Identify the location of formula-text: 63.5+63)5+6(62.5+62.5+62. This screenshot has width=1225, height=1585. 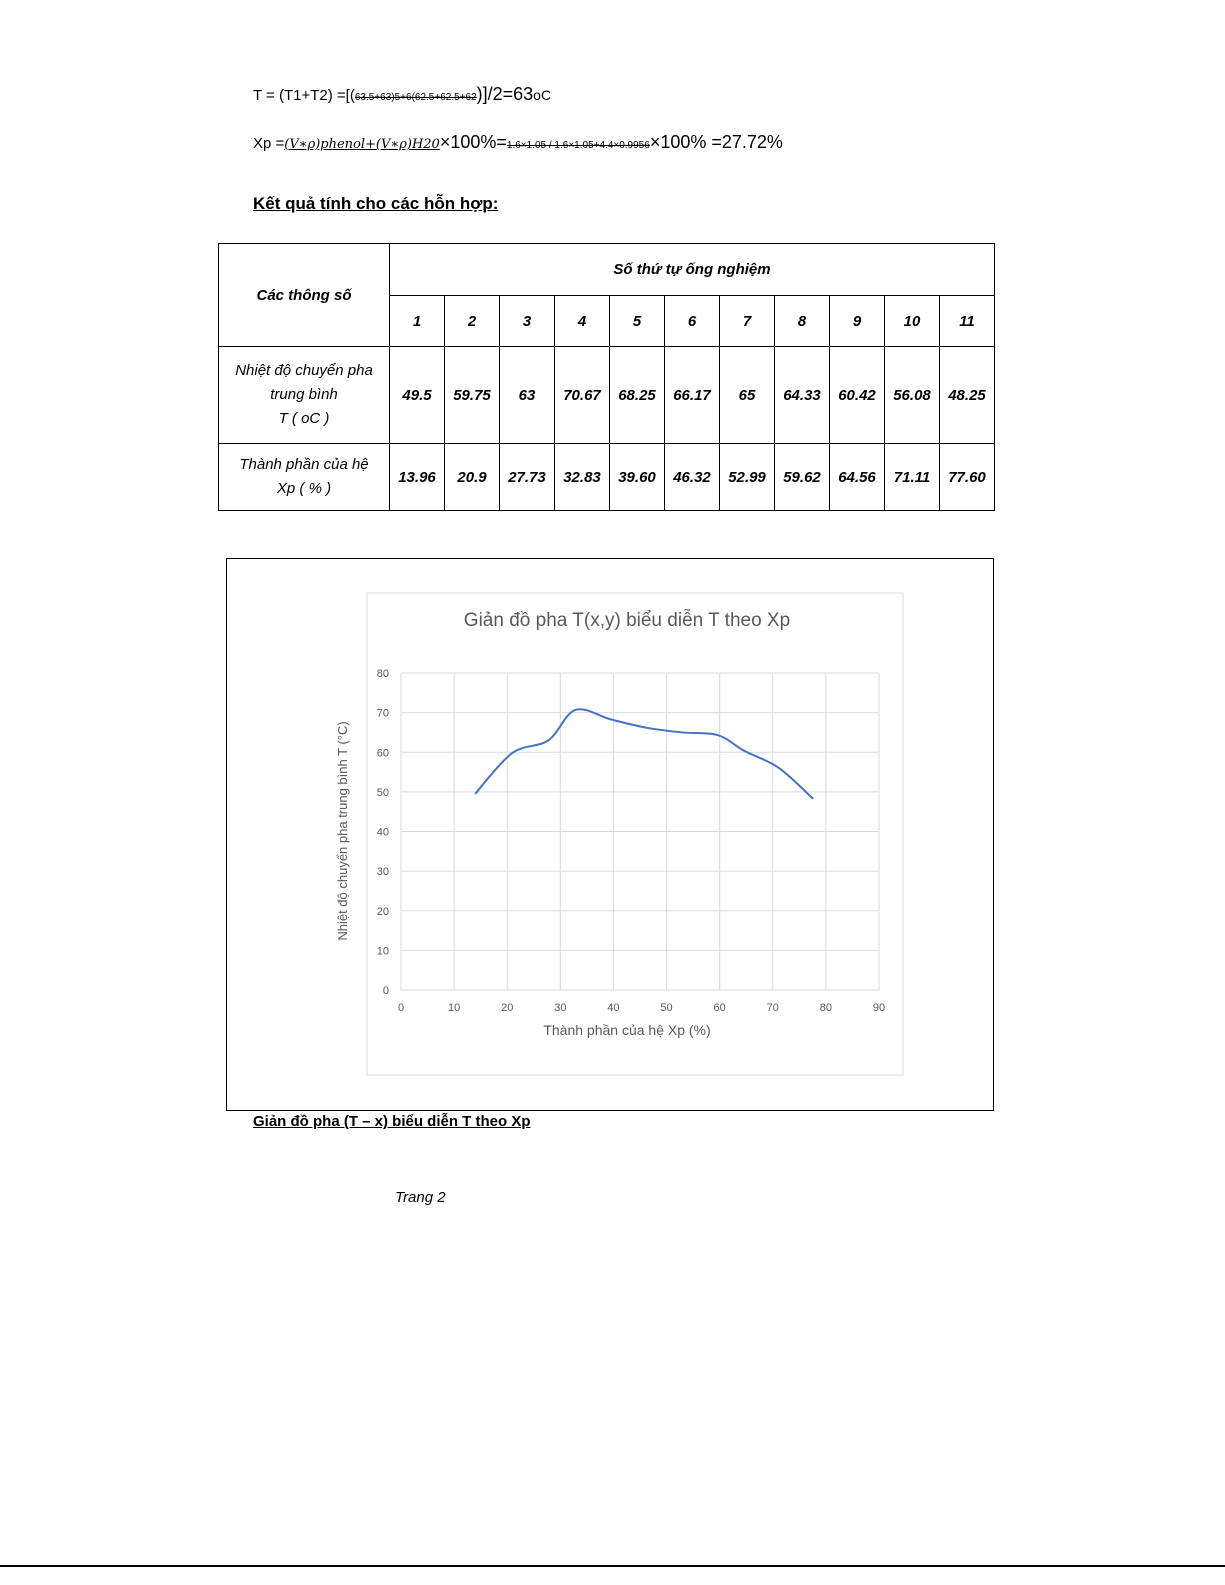
(415, 97).